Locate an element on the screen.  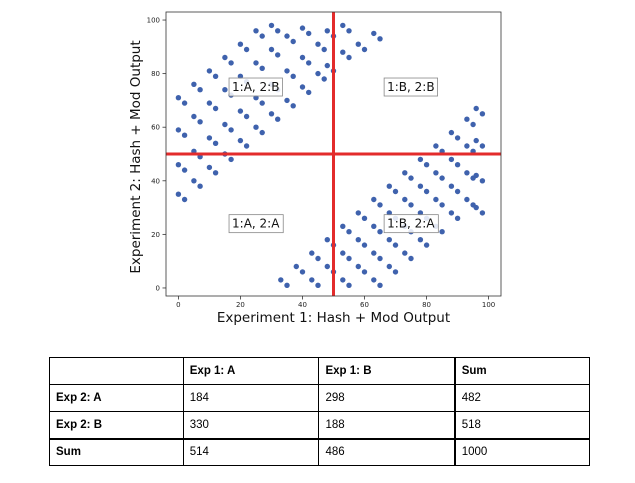
table-header-cell is located at coordinates (116, 371).